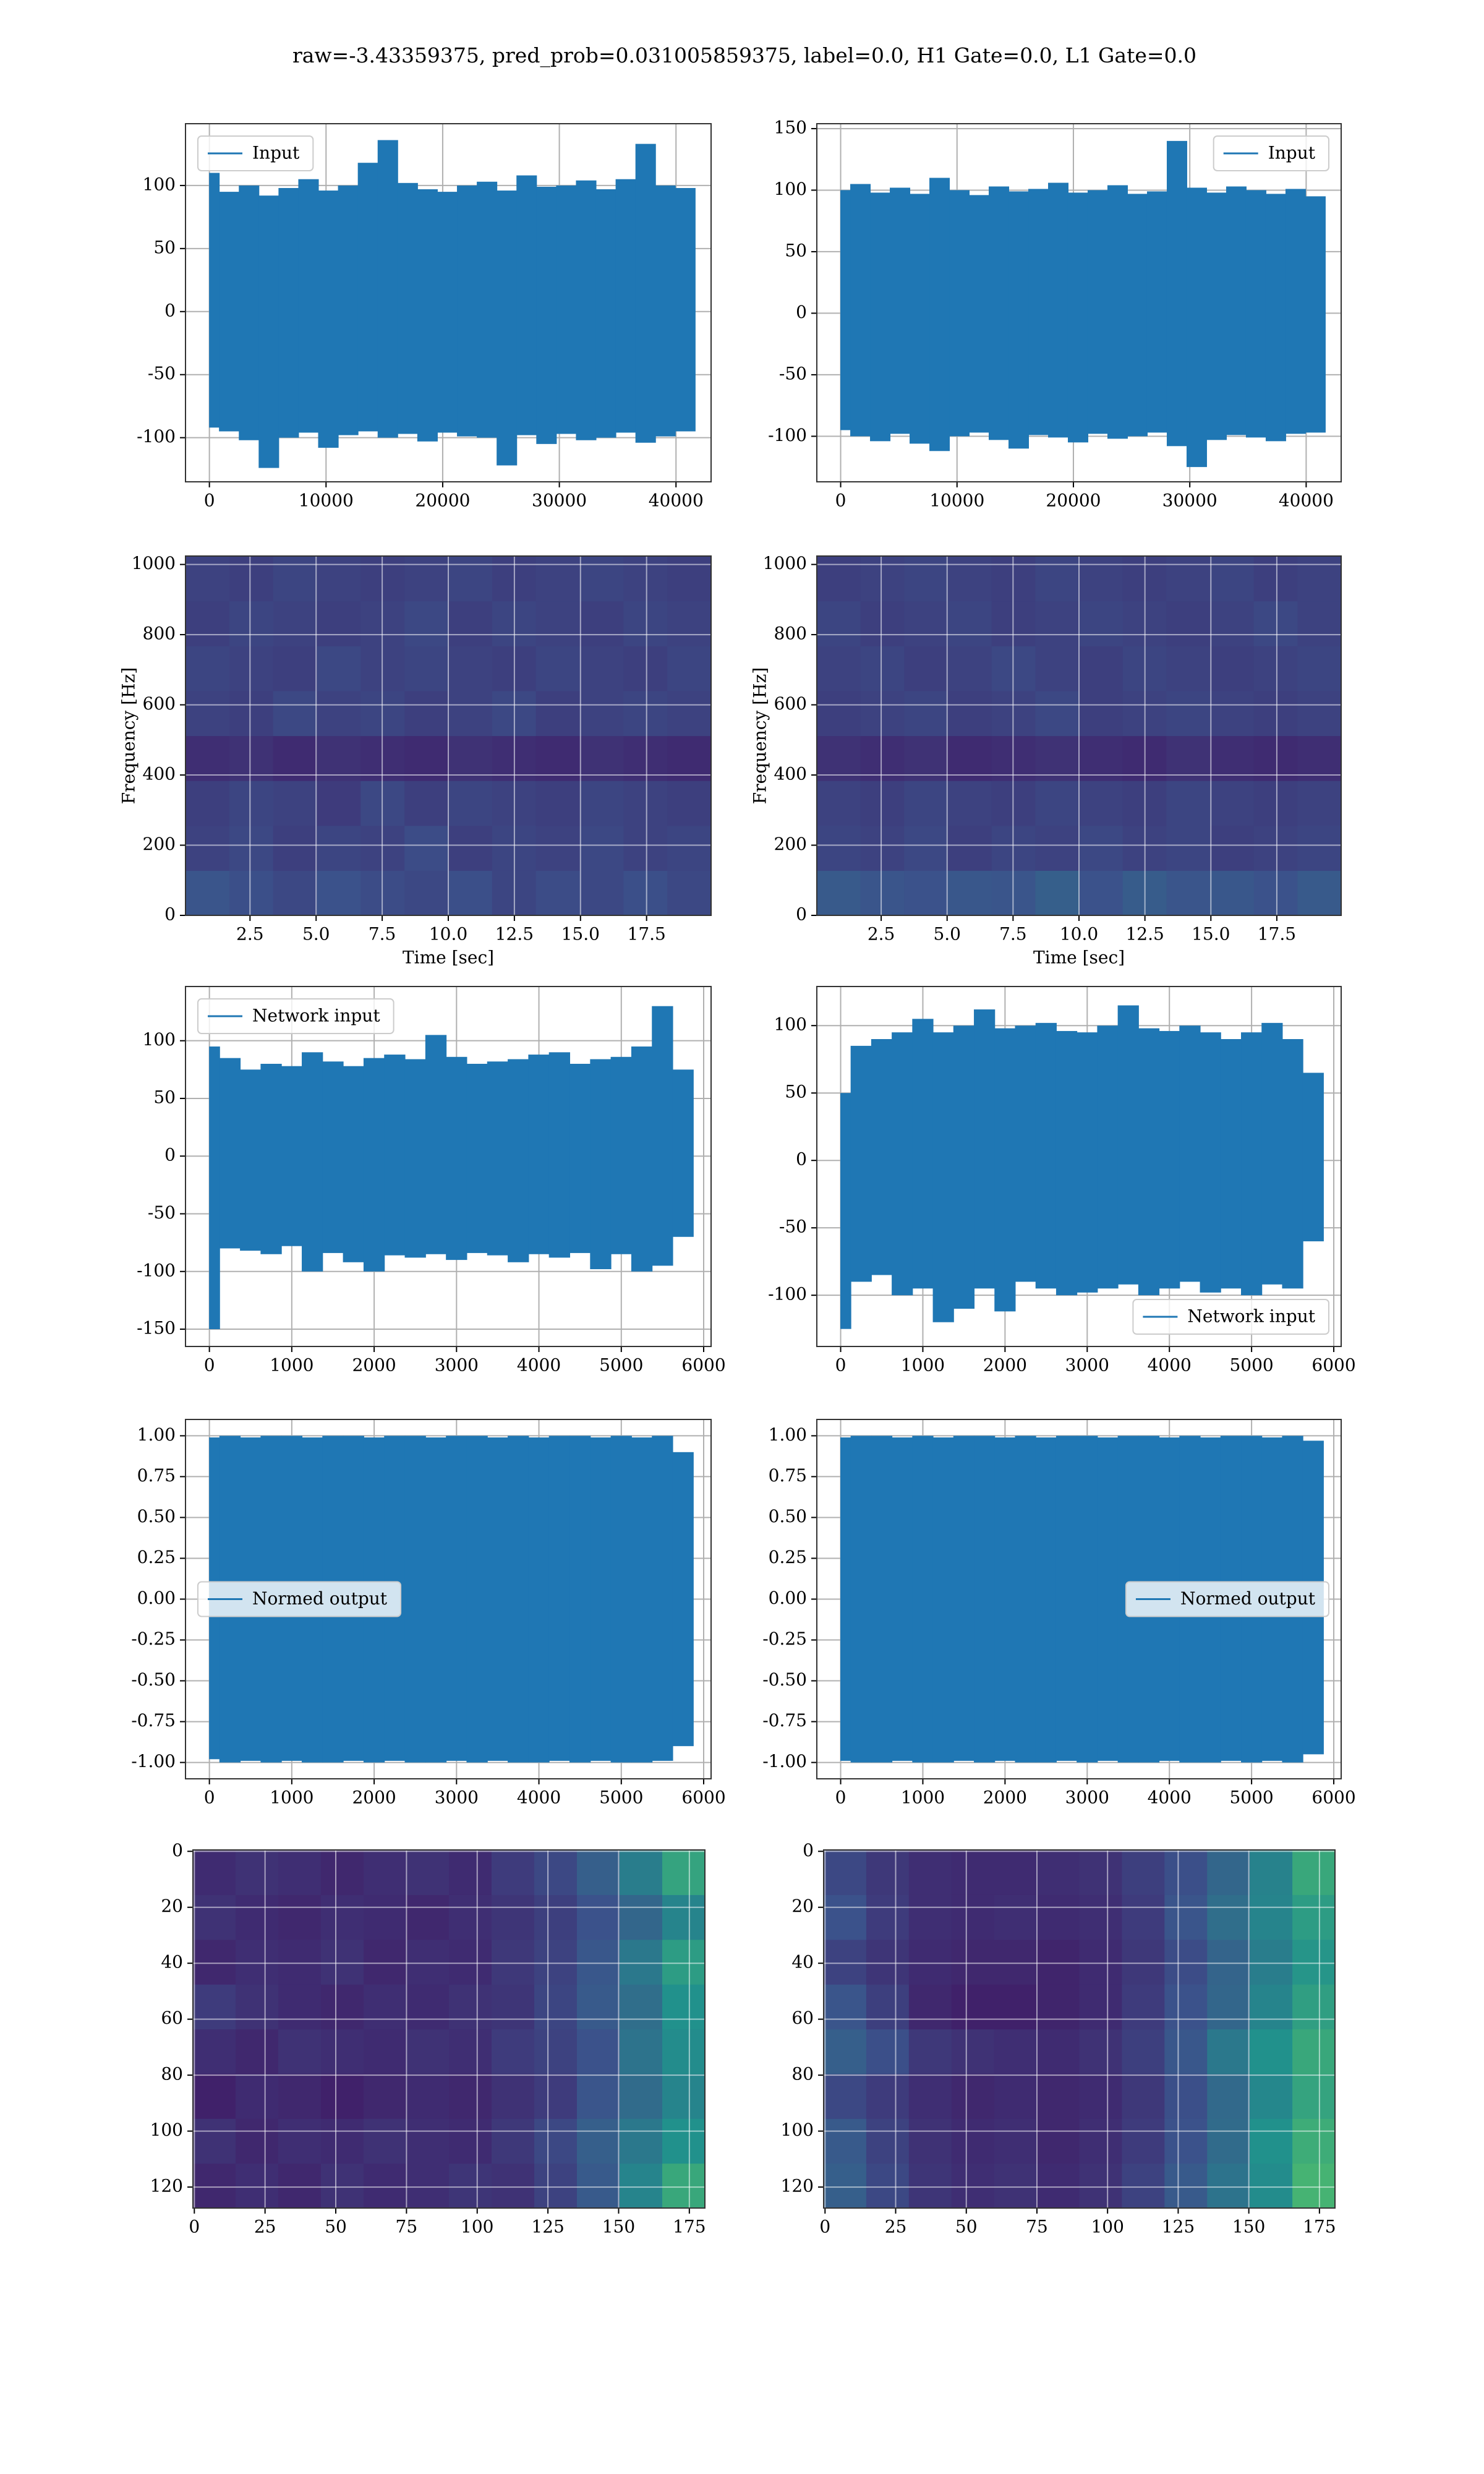  Describe the element at coordinates (788, 1475) in the screenshot. I see `y-tick-label: 0.75` at that location.